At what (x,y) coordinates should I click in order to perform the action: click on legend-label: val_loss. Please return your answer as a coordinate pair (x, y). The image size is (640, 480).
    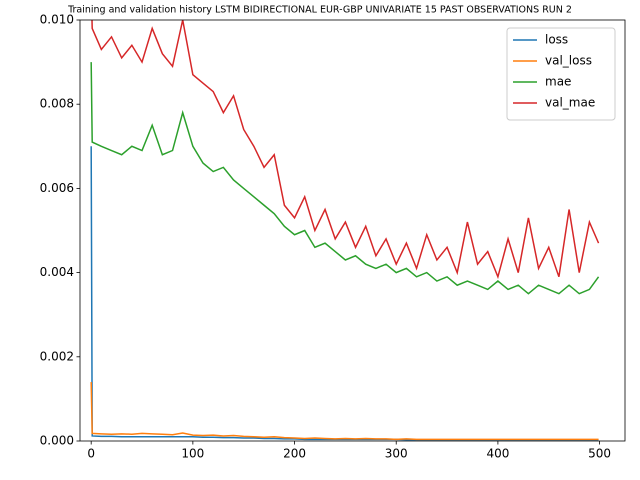
    Looking at the image, I should click on (568, 61).